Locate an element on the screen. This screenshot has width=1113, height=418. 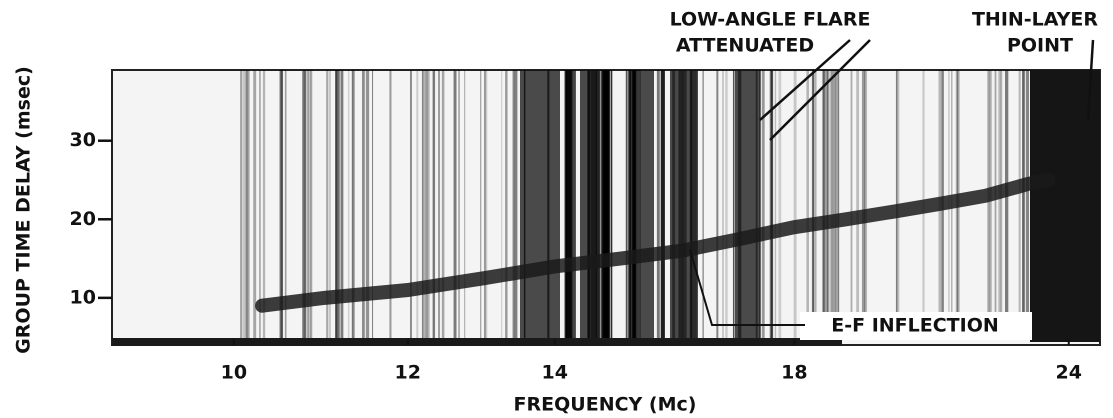
ground-line is located at coordinates (477, 342).